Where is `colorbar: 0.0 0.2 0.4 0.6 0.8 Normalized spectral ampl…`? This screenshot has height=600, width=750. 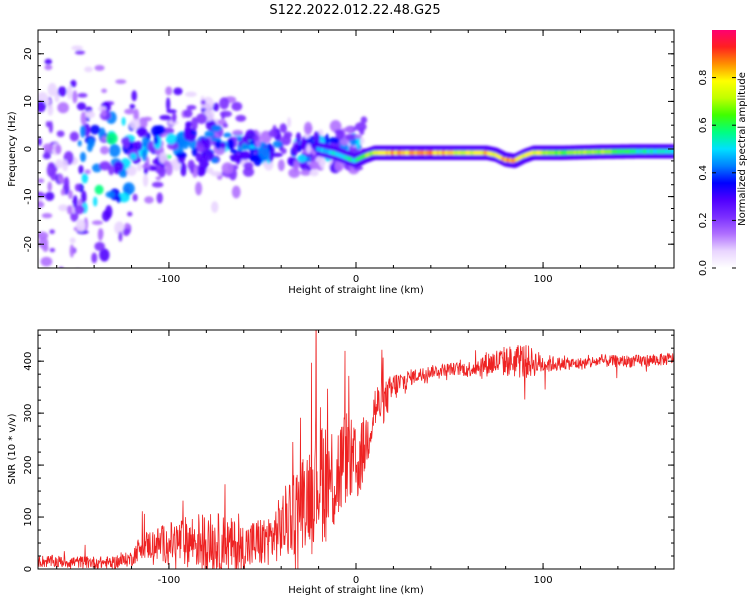 colorbar: 0.0 0.2 0.4 0.6 0.8 Normalized spectral ampl… is located at coordinates (723, 153).